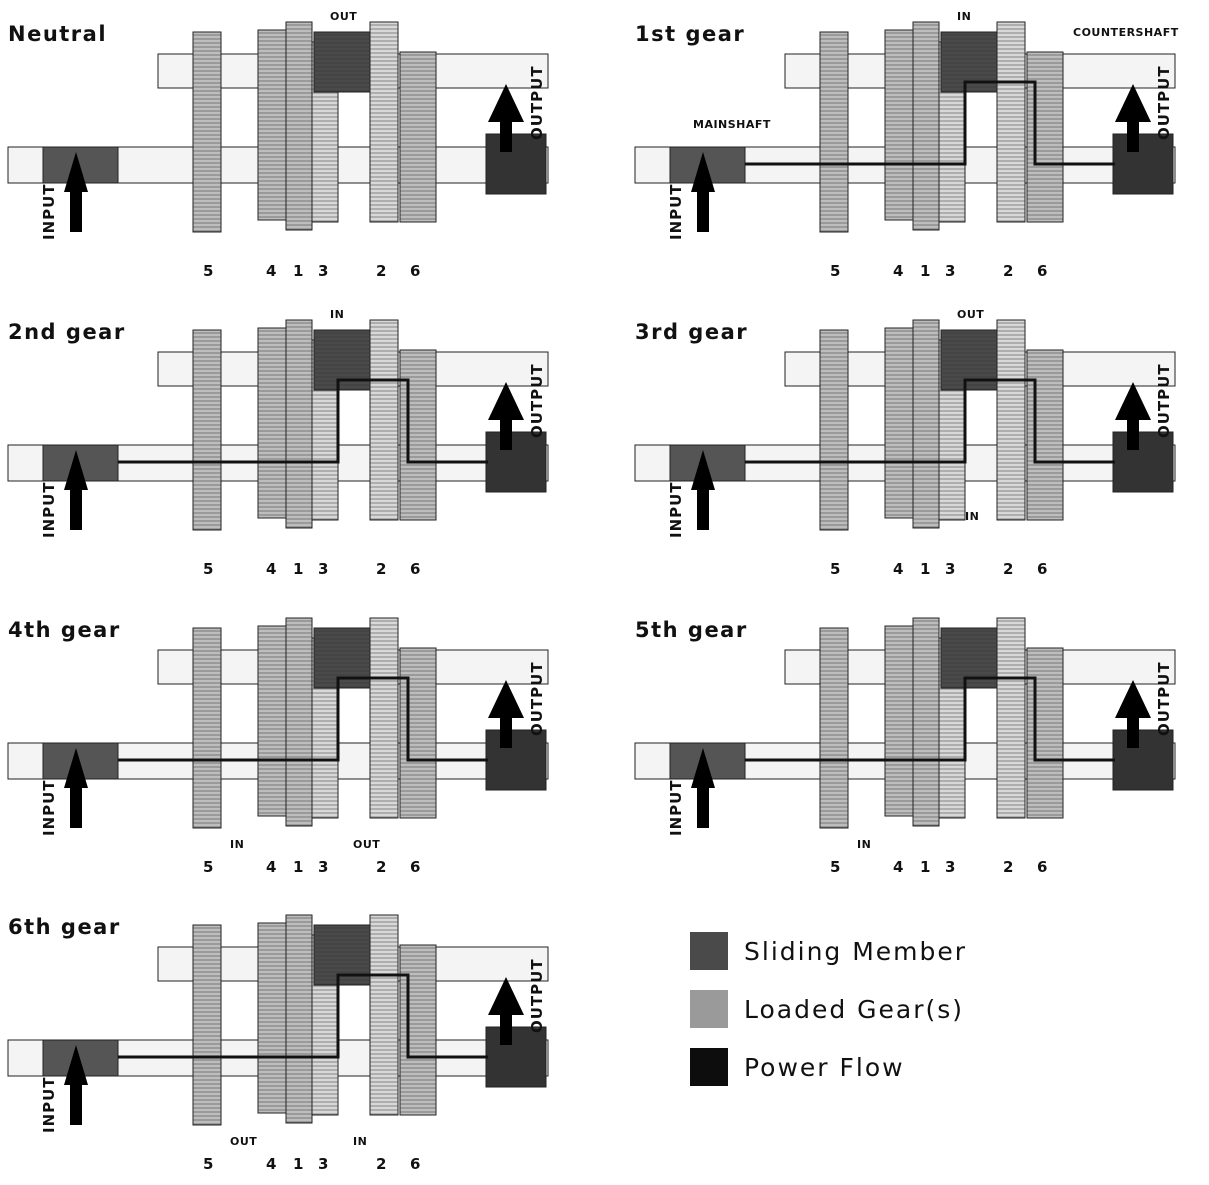 The height and width of the screenshot is (1185, 1209). Describe the element at coordinates (1126, 32) in the screenshot. I see `shift-tag-countershaft: COUNTERSHAFT` at that location.